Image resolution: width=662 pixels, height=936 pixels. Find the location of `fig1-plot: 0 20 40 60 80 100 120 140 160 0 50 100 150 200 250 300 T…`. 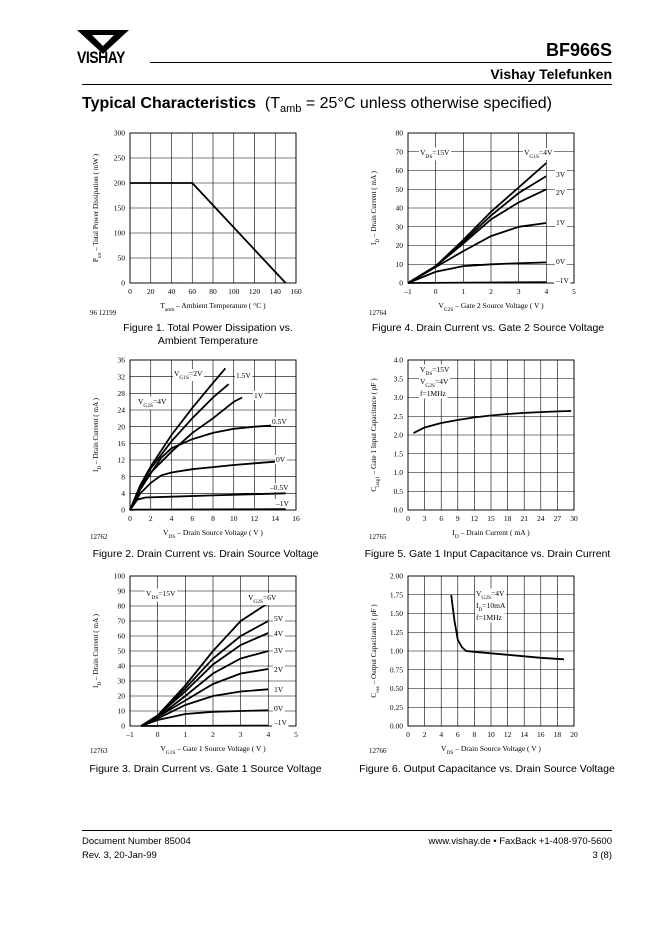

fig1-plot: 0 20 40 60 80 100 120 140 160 0 50 100 150 200 250 300 T… is located at coordinates (197, 221).